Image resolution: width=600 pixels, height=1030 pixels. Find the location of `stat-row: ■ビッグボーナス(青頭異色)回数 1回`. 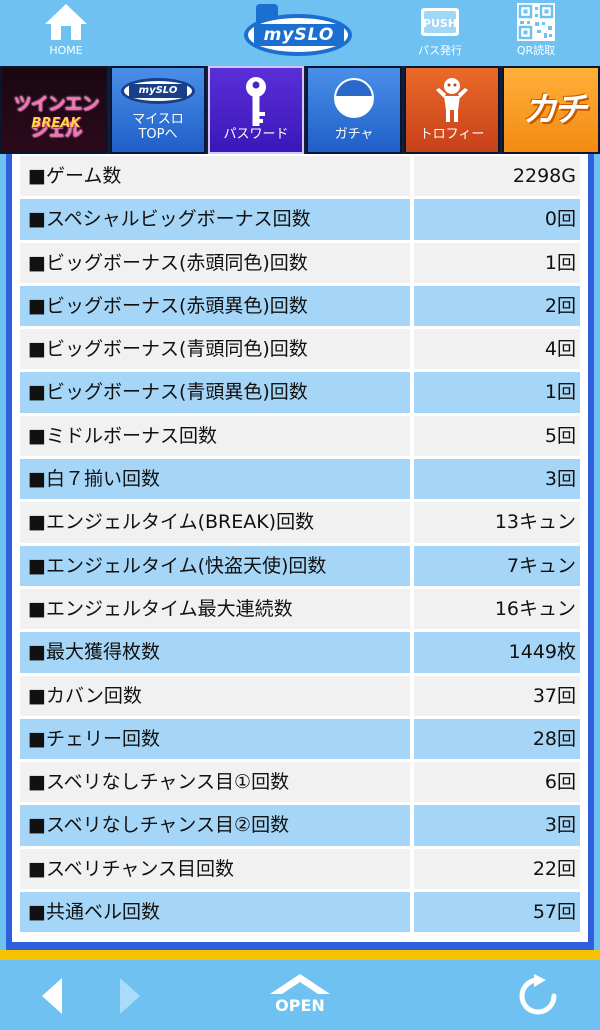

stat-row: ■ビッグボーナス(青頭異色)回数 1回 is located at coordinates (300, 392).